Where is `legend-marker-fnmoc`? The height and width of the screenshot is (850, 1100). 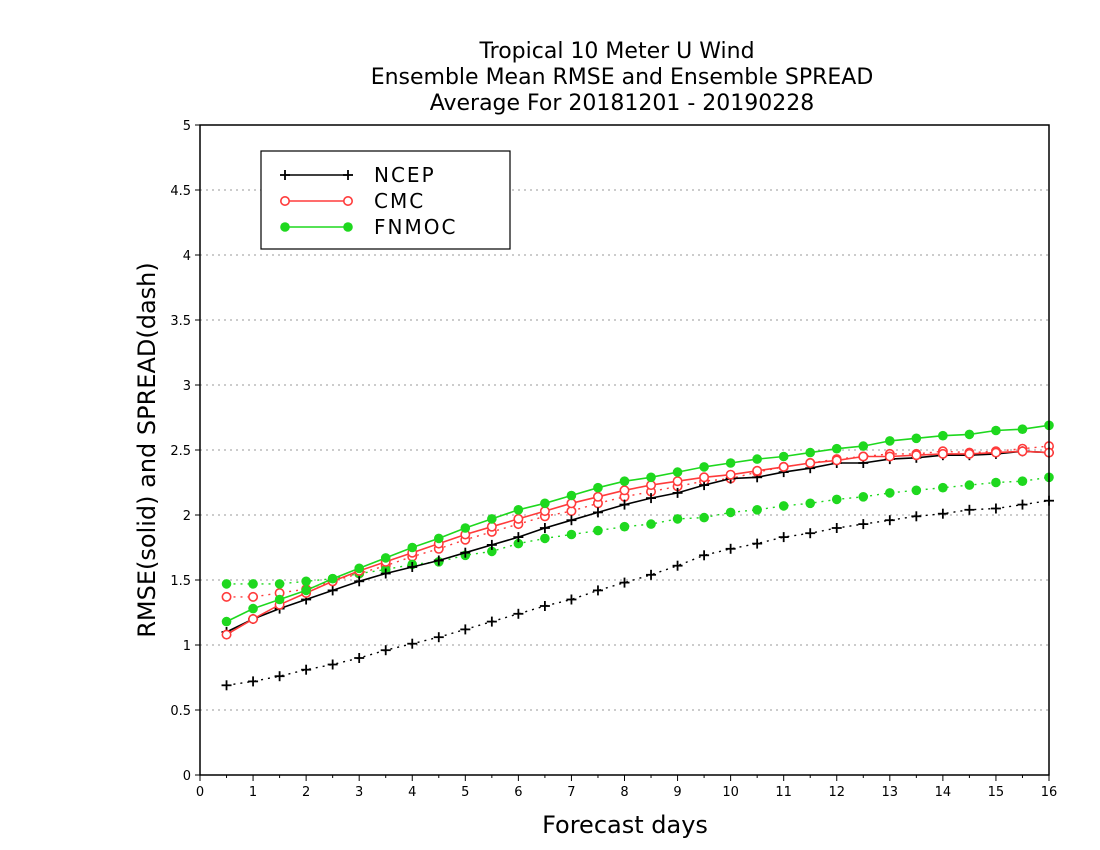 legend-marker-fnmoc is located at coordinates (285, 227).